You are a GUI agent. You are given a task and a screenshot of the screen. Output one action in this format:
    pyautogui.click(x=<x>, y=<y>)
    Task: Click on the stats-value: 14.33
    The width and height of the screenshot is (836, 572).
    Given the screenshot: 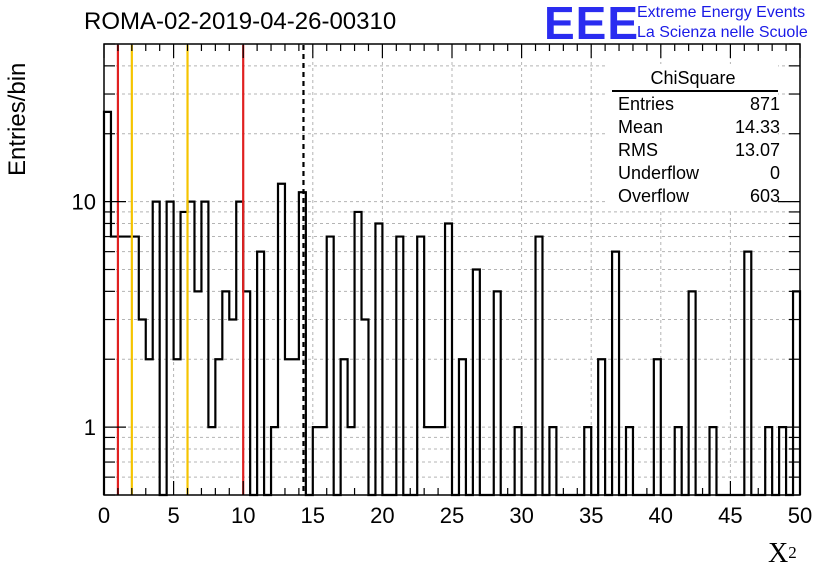 What is the action you would take?
    pyautogui.click(x=757, y=127)
    